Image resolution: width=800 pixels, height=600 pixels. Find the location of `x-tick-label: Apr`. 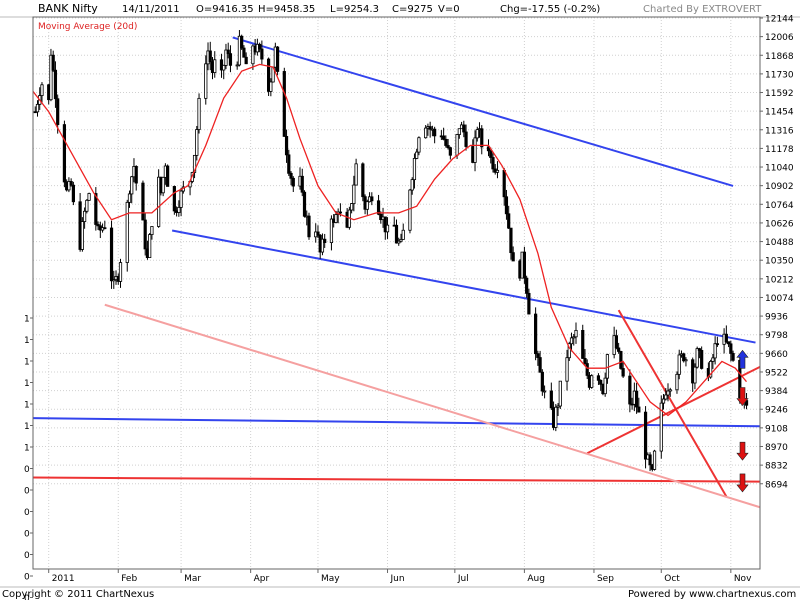

x-tick-label: Apr is located at coordinates (262, 579).